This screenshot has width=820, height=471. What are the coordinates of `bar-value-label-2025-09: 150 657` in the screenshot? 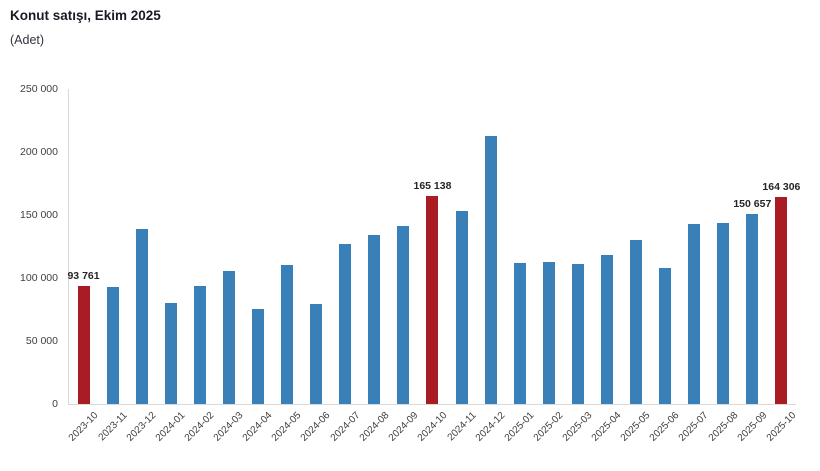 It's located at (752, 204).